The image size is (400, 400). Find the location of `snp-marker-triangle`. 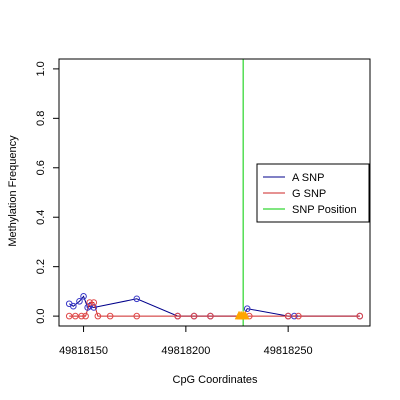

snp-marker-triangle is located at coordinates (245, 315).